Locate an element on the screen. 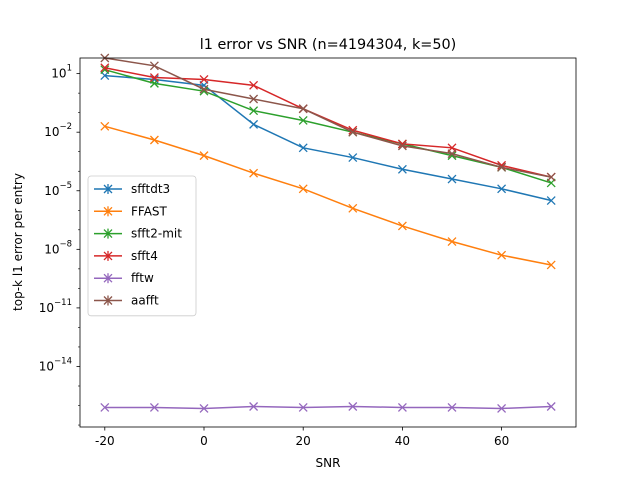 Image resolution: width=640 pixels, height=480 pixels. legend-entry-aafft: aafft is located at coordinates (126, 301).